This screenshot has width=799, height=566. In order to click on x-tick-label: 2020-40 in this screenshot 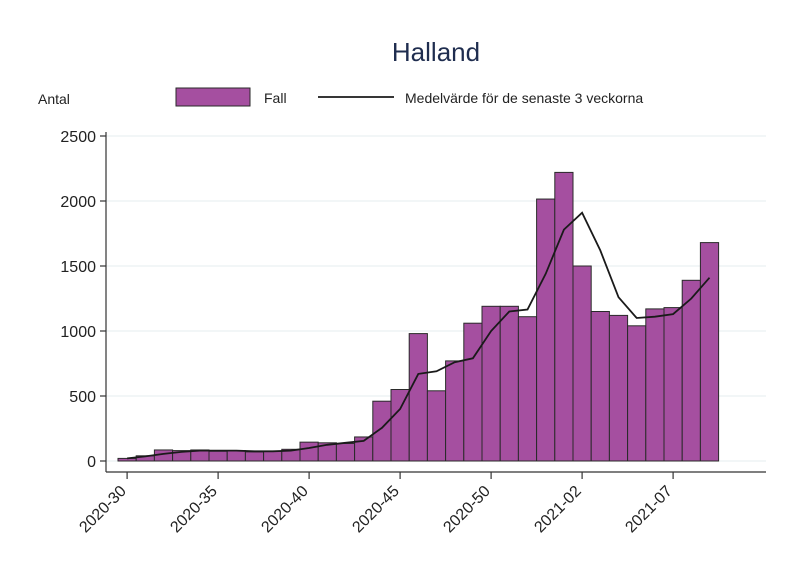, I will do `click(285, 510)`.